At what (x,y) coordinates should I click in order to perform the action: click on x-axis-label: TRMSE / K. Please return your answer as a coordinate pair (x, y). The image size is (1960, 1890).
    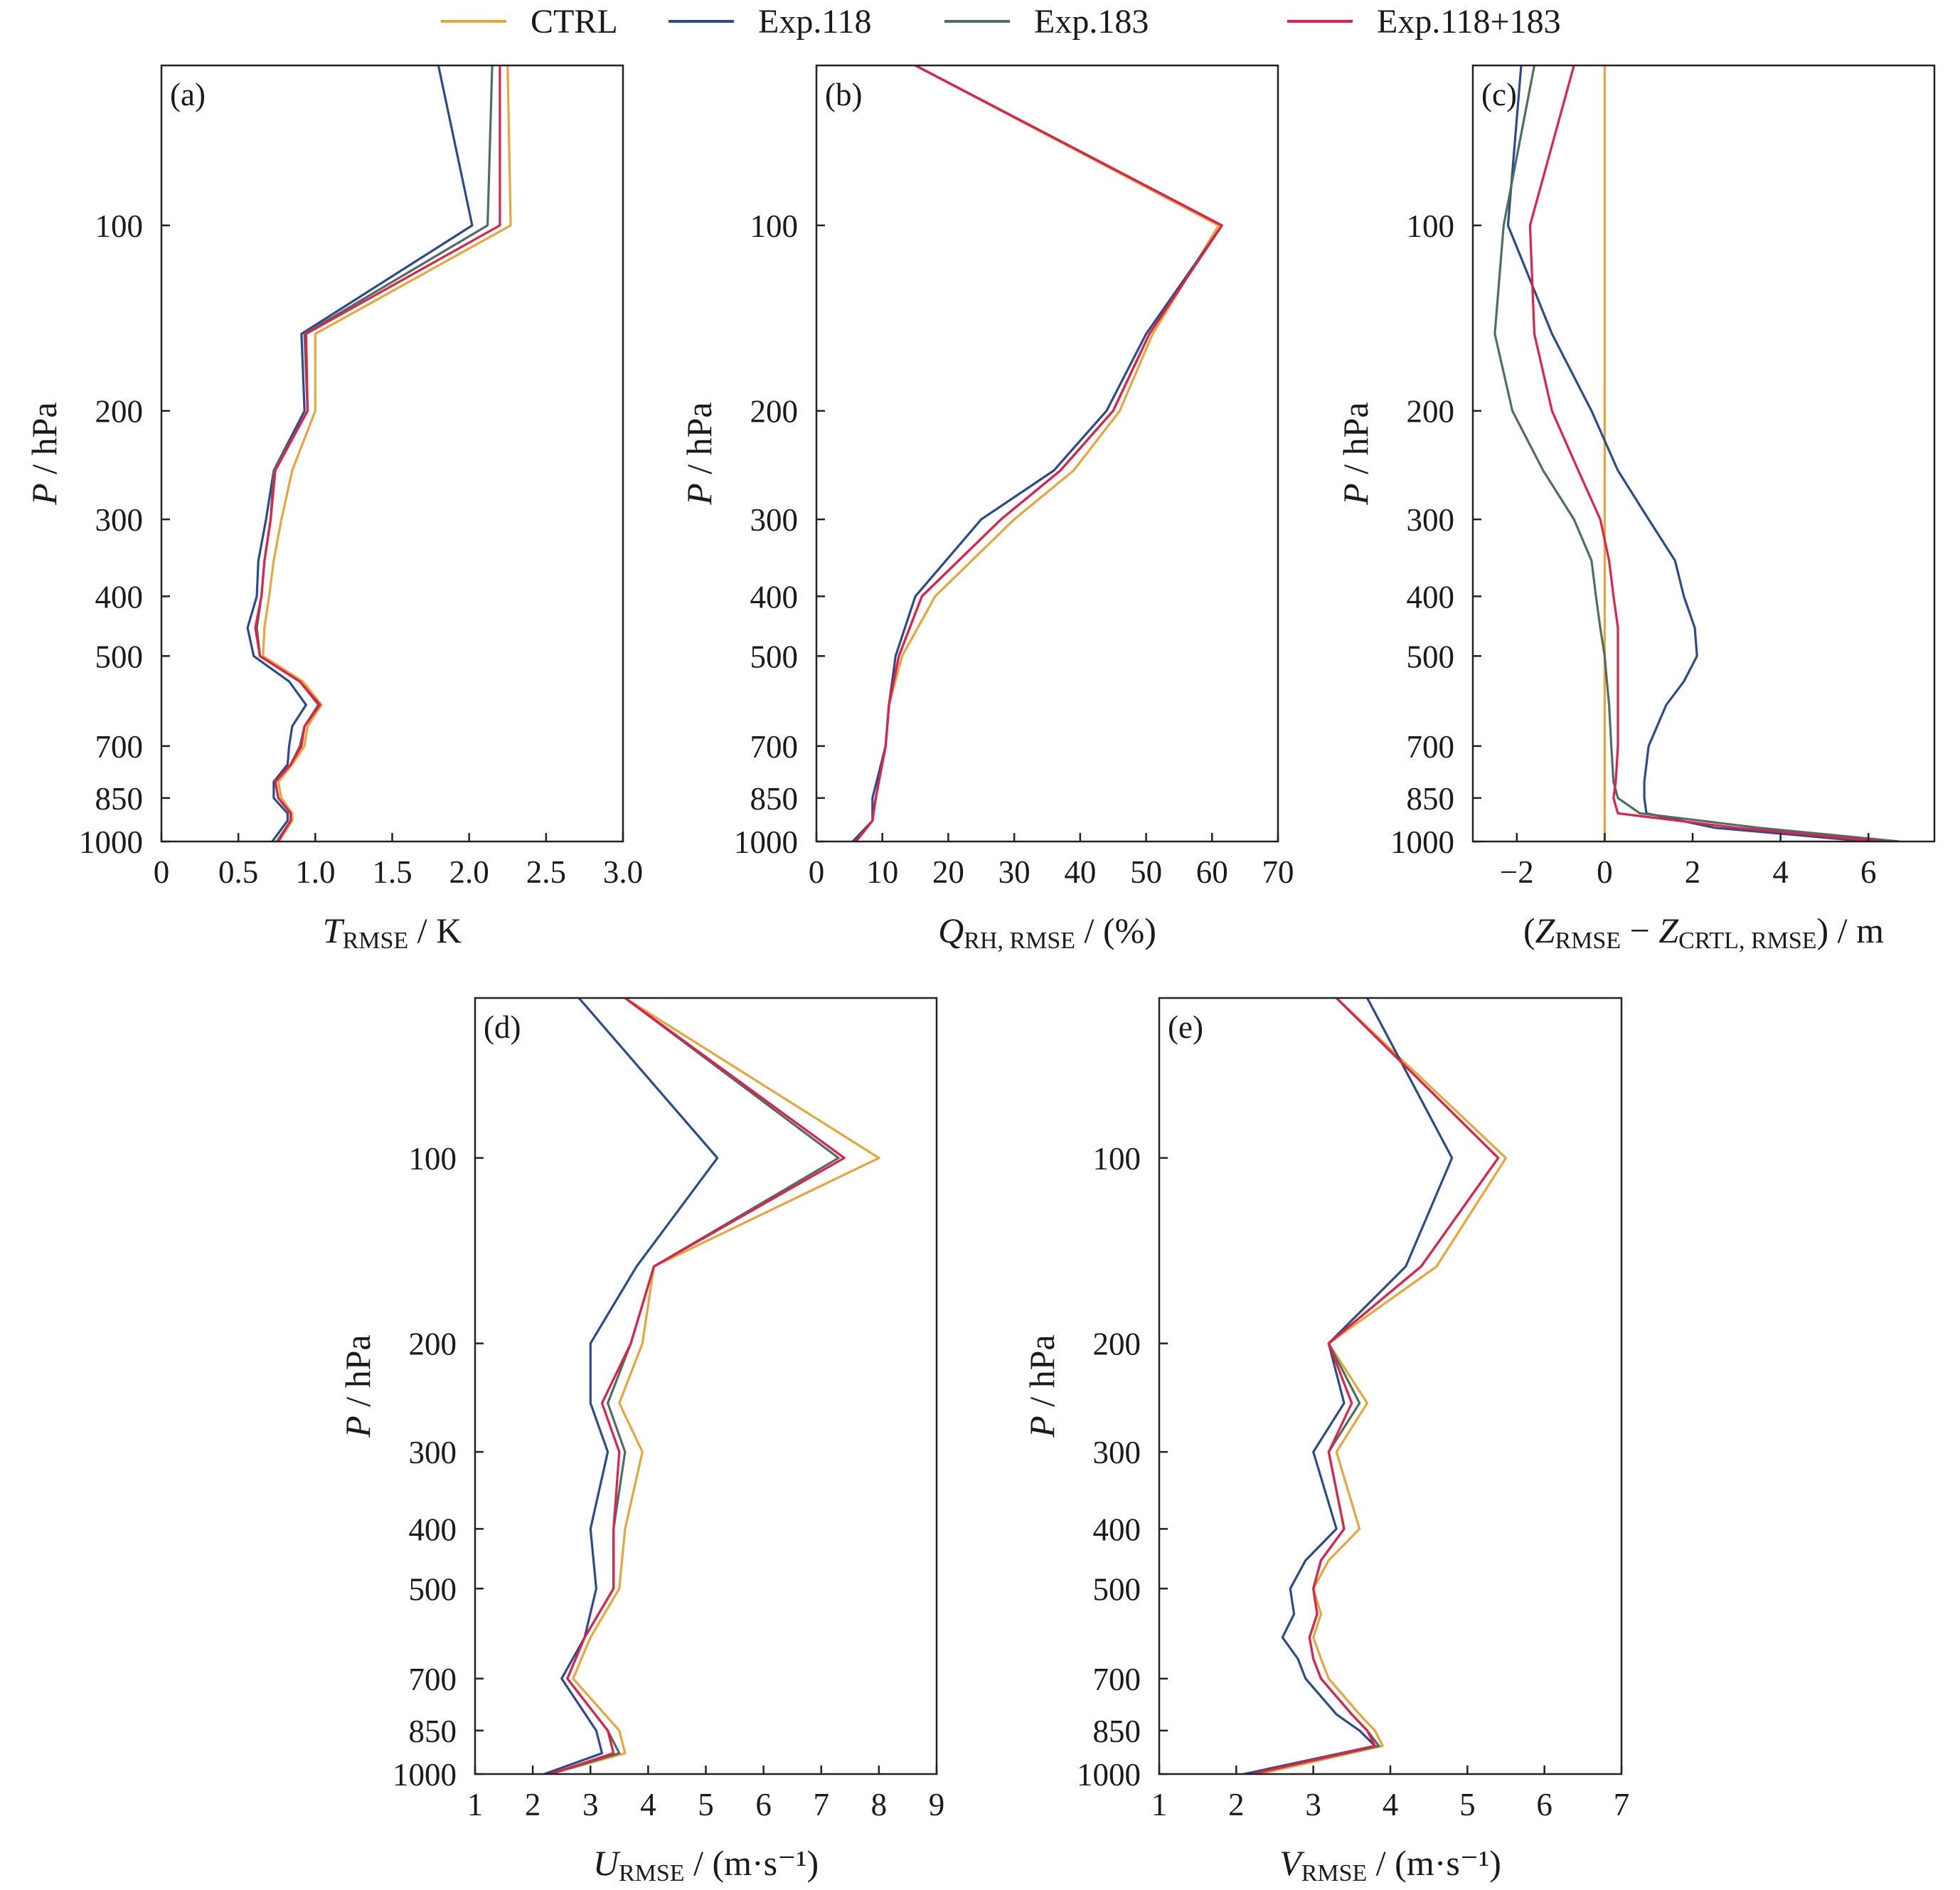
    Looking at the image, I should click on (392, 933).